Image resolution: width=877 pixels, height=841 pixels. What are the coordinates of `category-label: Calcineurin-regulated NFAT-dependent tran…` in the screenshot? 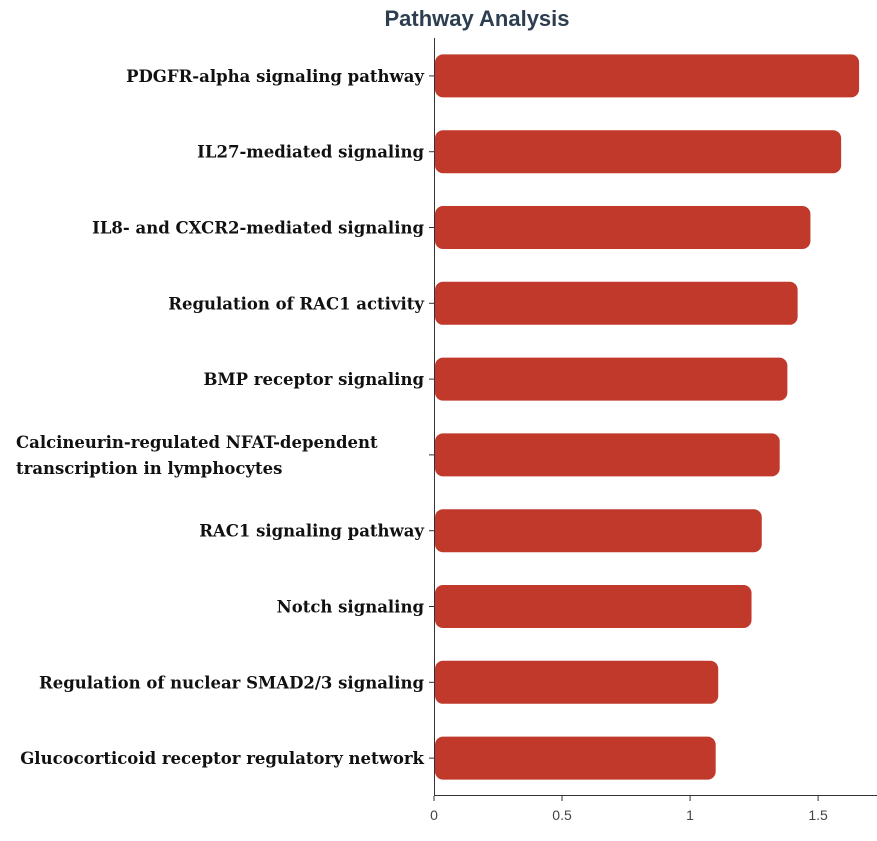 It's located at (197, 455).